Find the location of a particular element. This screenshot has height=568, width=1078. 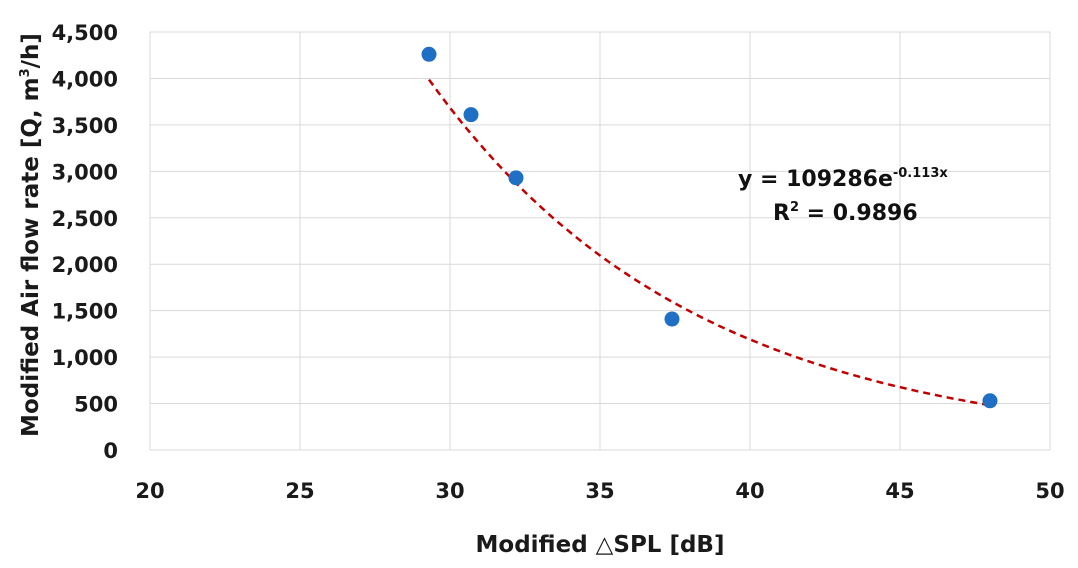

trendline-r-squared: R2 = 0.9896 is located at coordinates (845, 213).